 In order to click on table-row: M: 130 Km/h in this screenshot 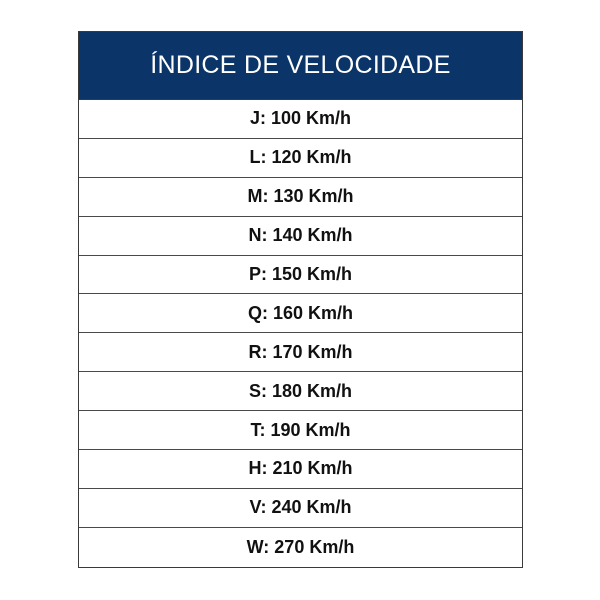, I will do `click(300, 197)`.